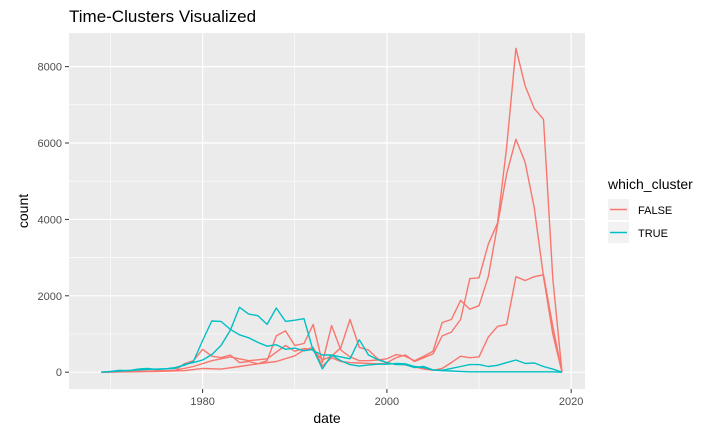 The width and height of the screenshot is (707, 432). I want to click on chart-title: Time-Clusters Visualized, so click(162, 16).